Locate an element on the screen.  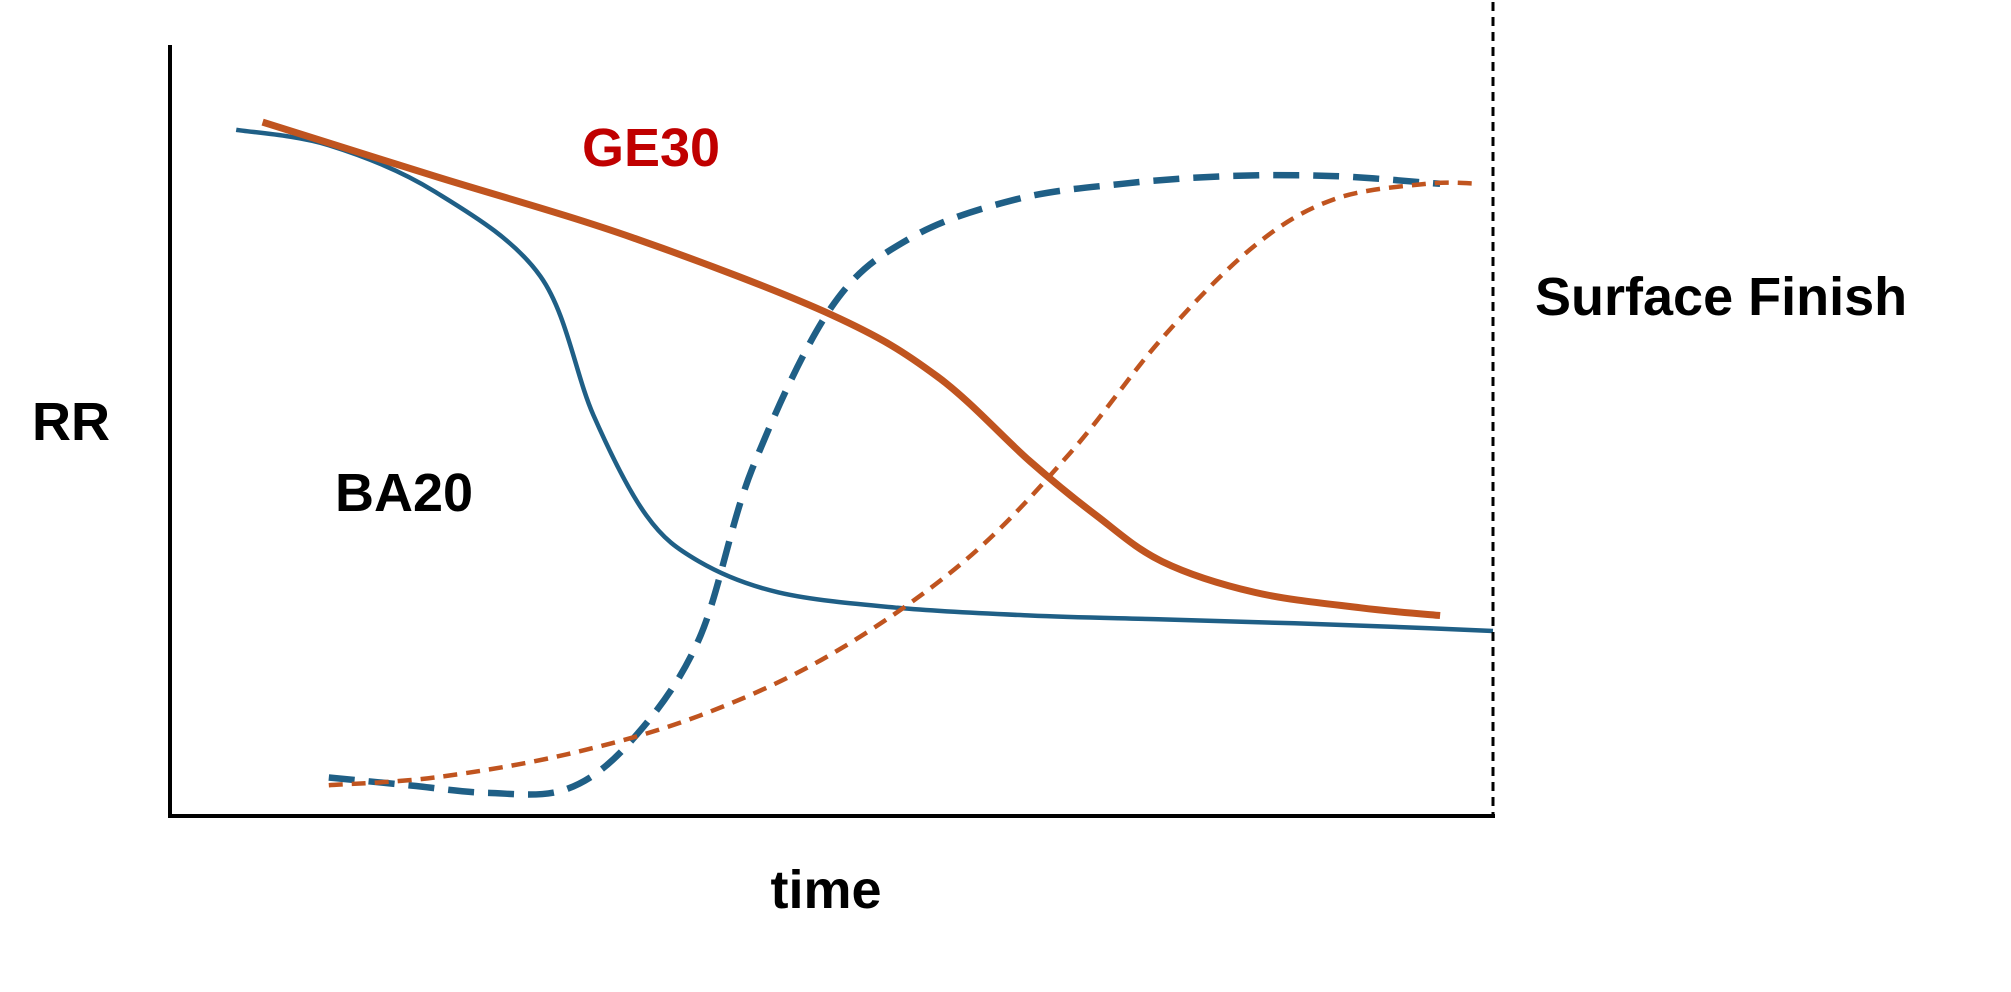
x-axis-label: time is located at coordinates (825, 890).